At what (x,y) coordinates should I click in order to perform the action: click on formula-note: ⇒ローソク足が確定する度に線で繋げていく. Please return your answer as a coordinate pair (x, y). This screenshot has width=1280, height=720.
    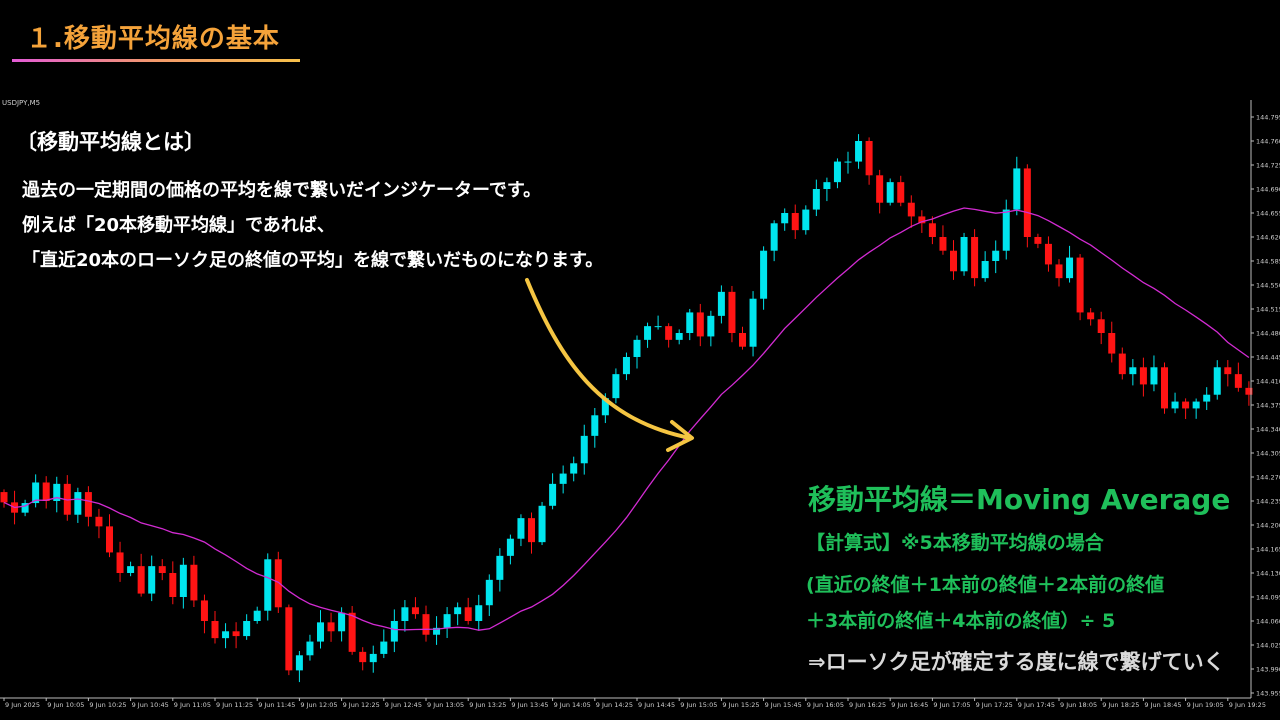
    Looking at the image, I should click on (1016, 662).